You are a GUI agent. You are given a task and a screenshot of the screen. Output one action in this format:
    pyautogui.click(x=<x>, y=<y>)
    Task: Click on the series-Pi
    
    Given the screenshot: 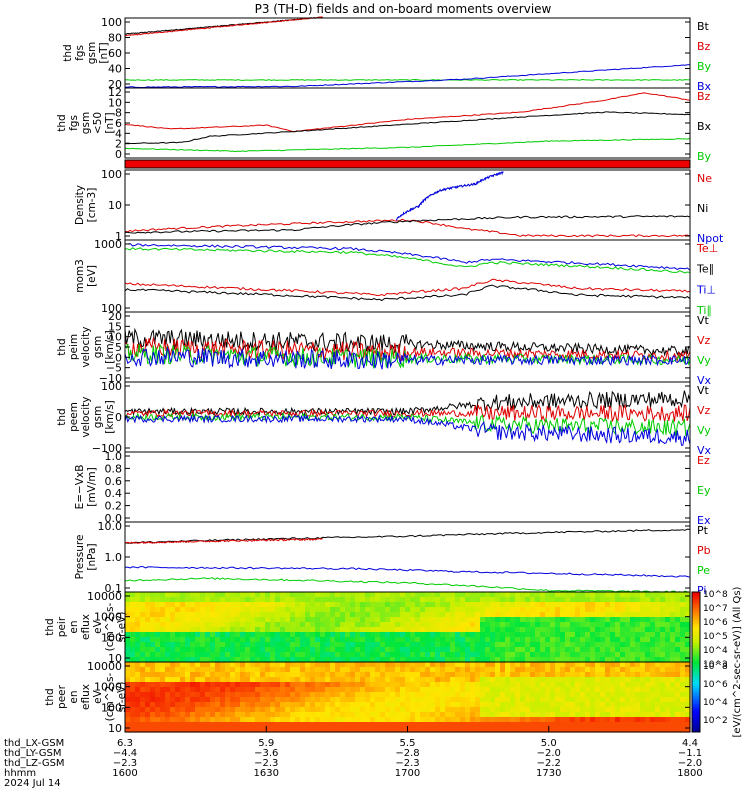 What is the action you would take?
    pyautogui.click(x=407, y=572)
    